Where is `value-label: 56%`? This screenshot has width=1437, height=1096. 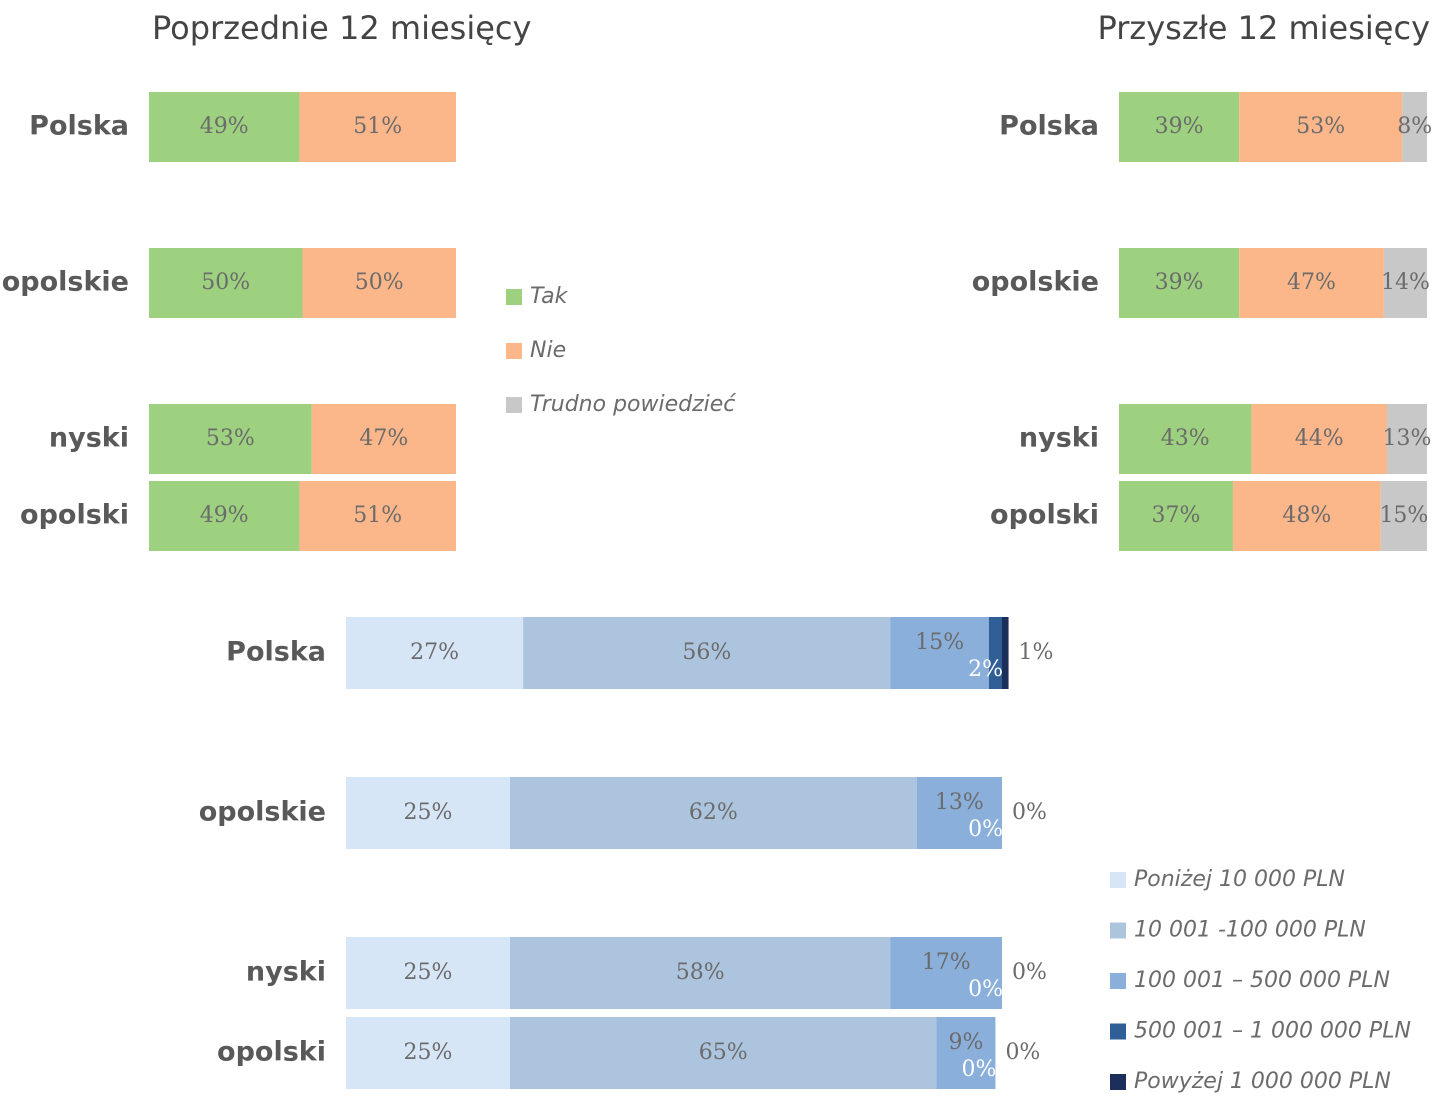
value-label: 56% is located at coordinates (706, 652).